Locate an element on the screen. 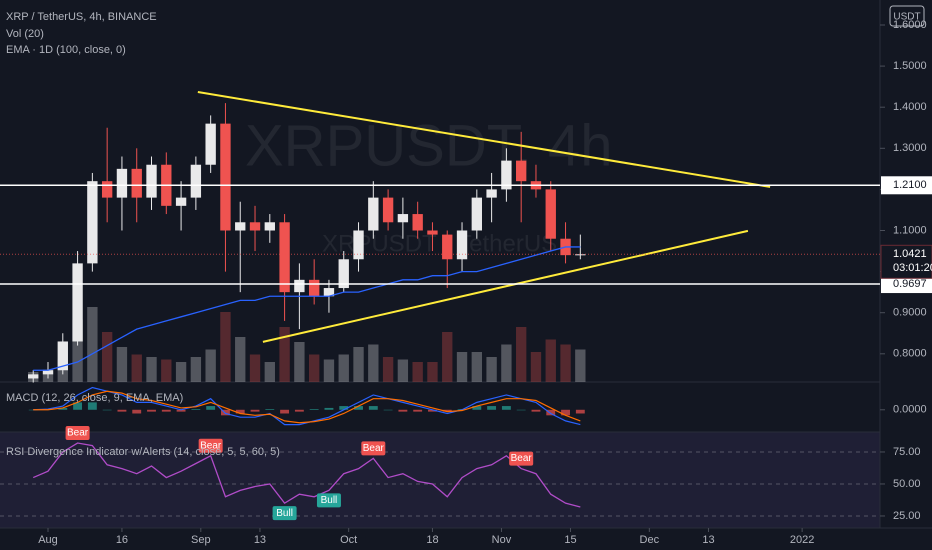  x-tick-label: Dec is located at coordinates (650, 540).